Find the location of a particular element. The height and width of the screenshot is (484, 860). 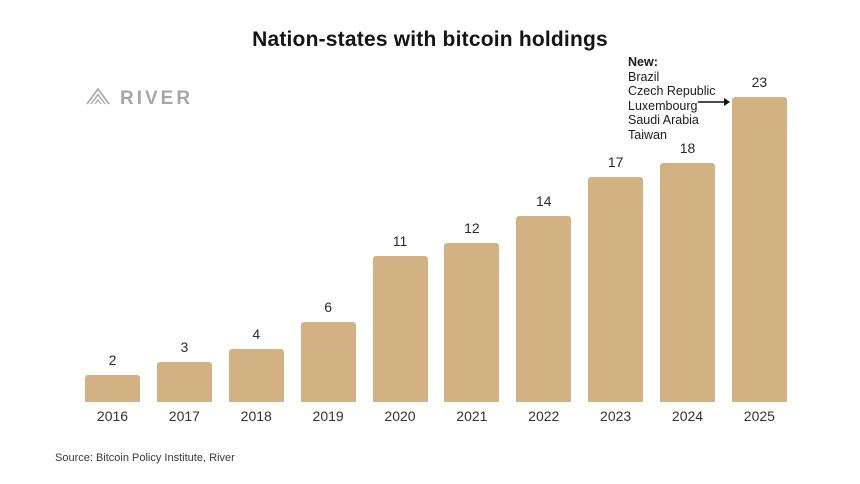

bar-column: 11 is located at coordinates (400, 317).